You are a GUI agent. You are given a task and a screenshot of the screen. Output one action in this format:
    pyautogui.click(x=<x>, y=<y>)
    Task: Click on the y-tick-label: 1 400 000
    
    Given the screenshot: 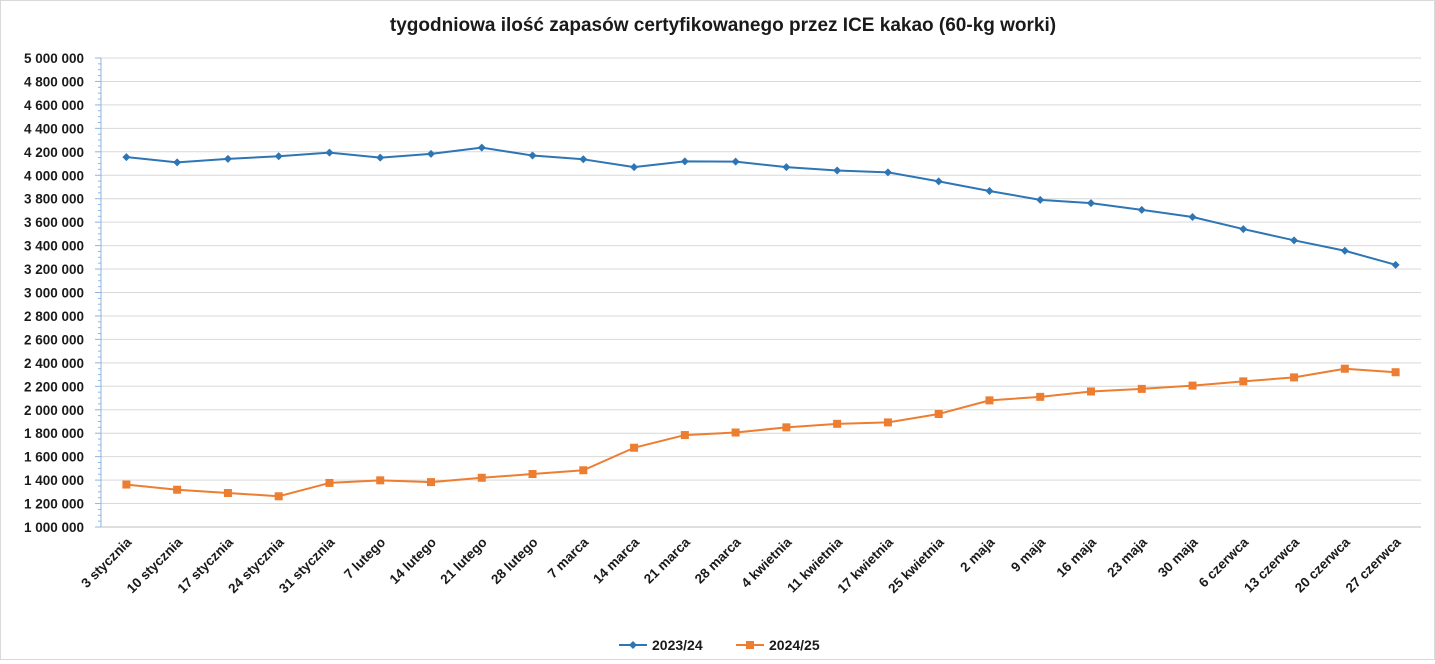 What is the action you would take?
    pyautogui.click(x=54, y=480)
    